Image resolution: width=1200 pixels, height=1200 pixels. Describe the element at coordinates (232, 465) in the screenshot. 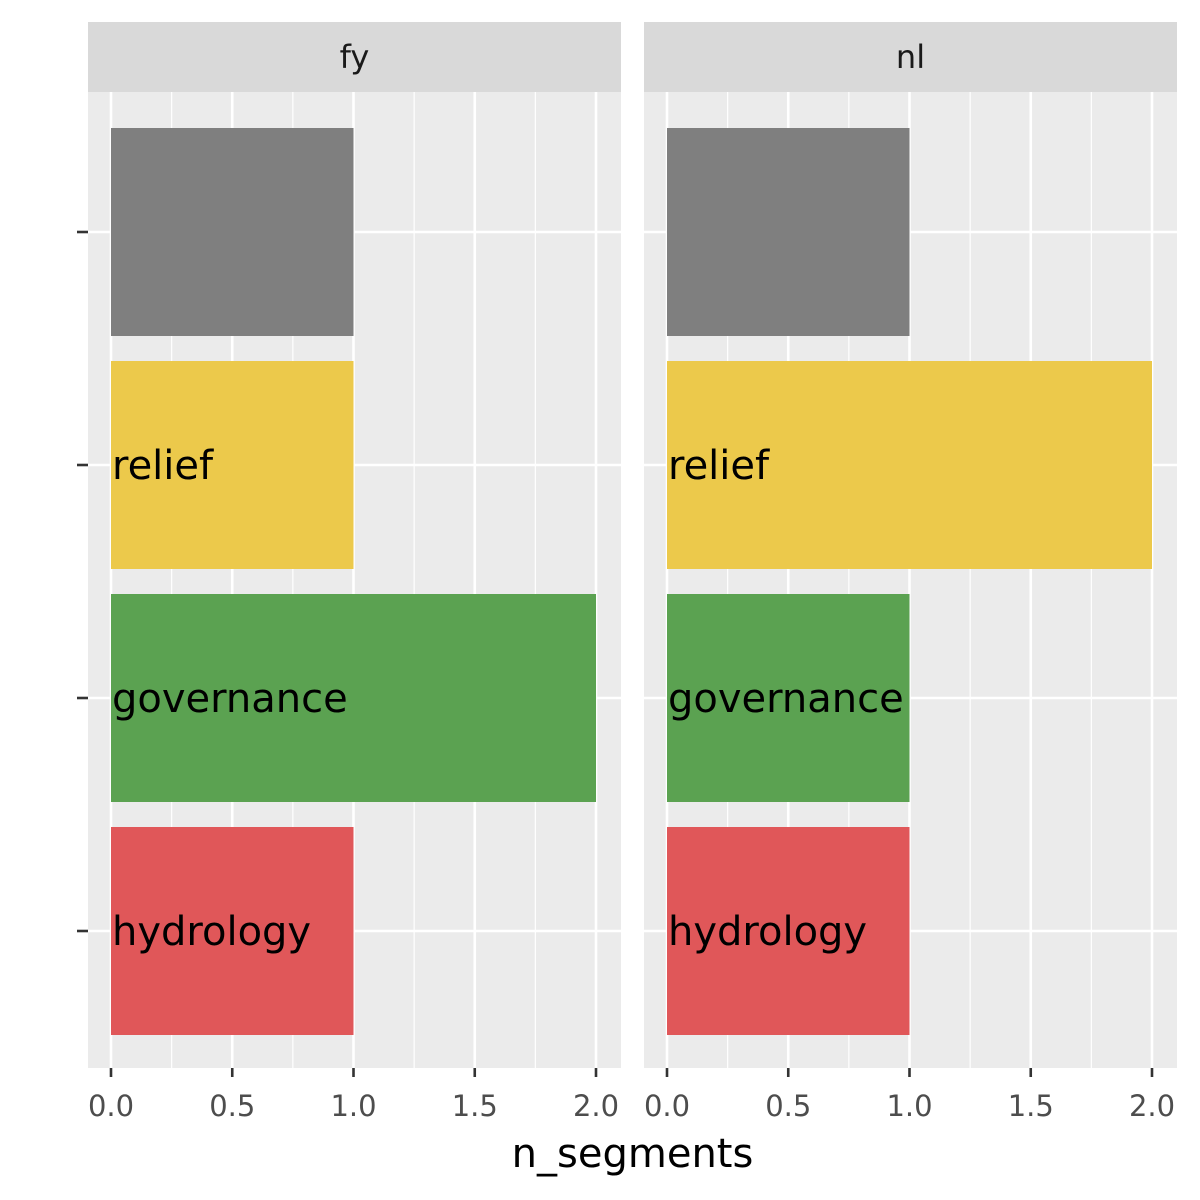

I see `bar-fy-relief` at that location.